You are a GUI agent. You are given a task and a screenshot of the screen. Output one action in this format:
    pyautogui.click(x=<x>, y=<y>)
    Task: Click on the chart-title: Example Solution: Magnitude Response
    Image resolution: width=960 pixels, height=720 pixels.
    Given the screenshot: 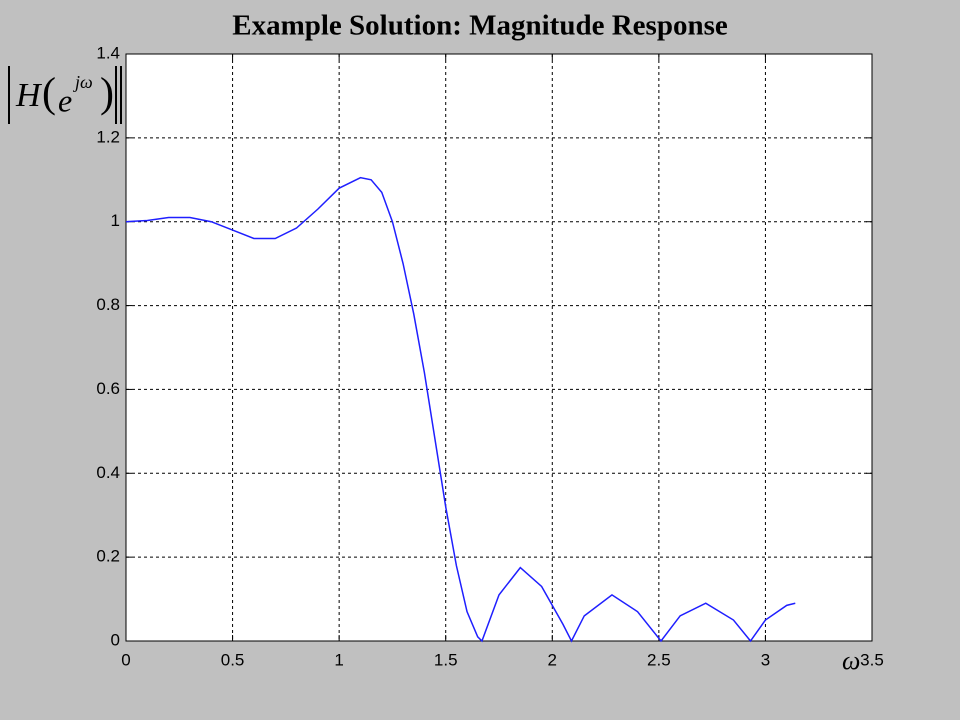 What is the action you would take?
    pyautogui.click(x=480, y=26)
    